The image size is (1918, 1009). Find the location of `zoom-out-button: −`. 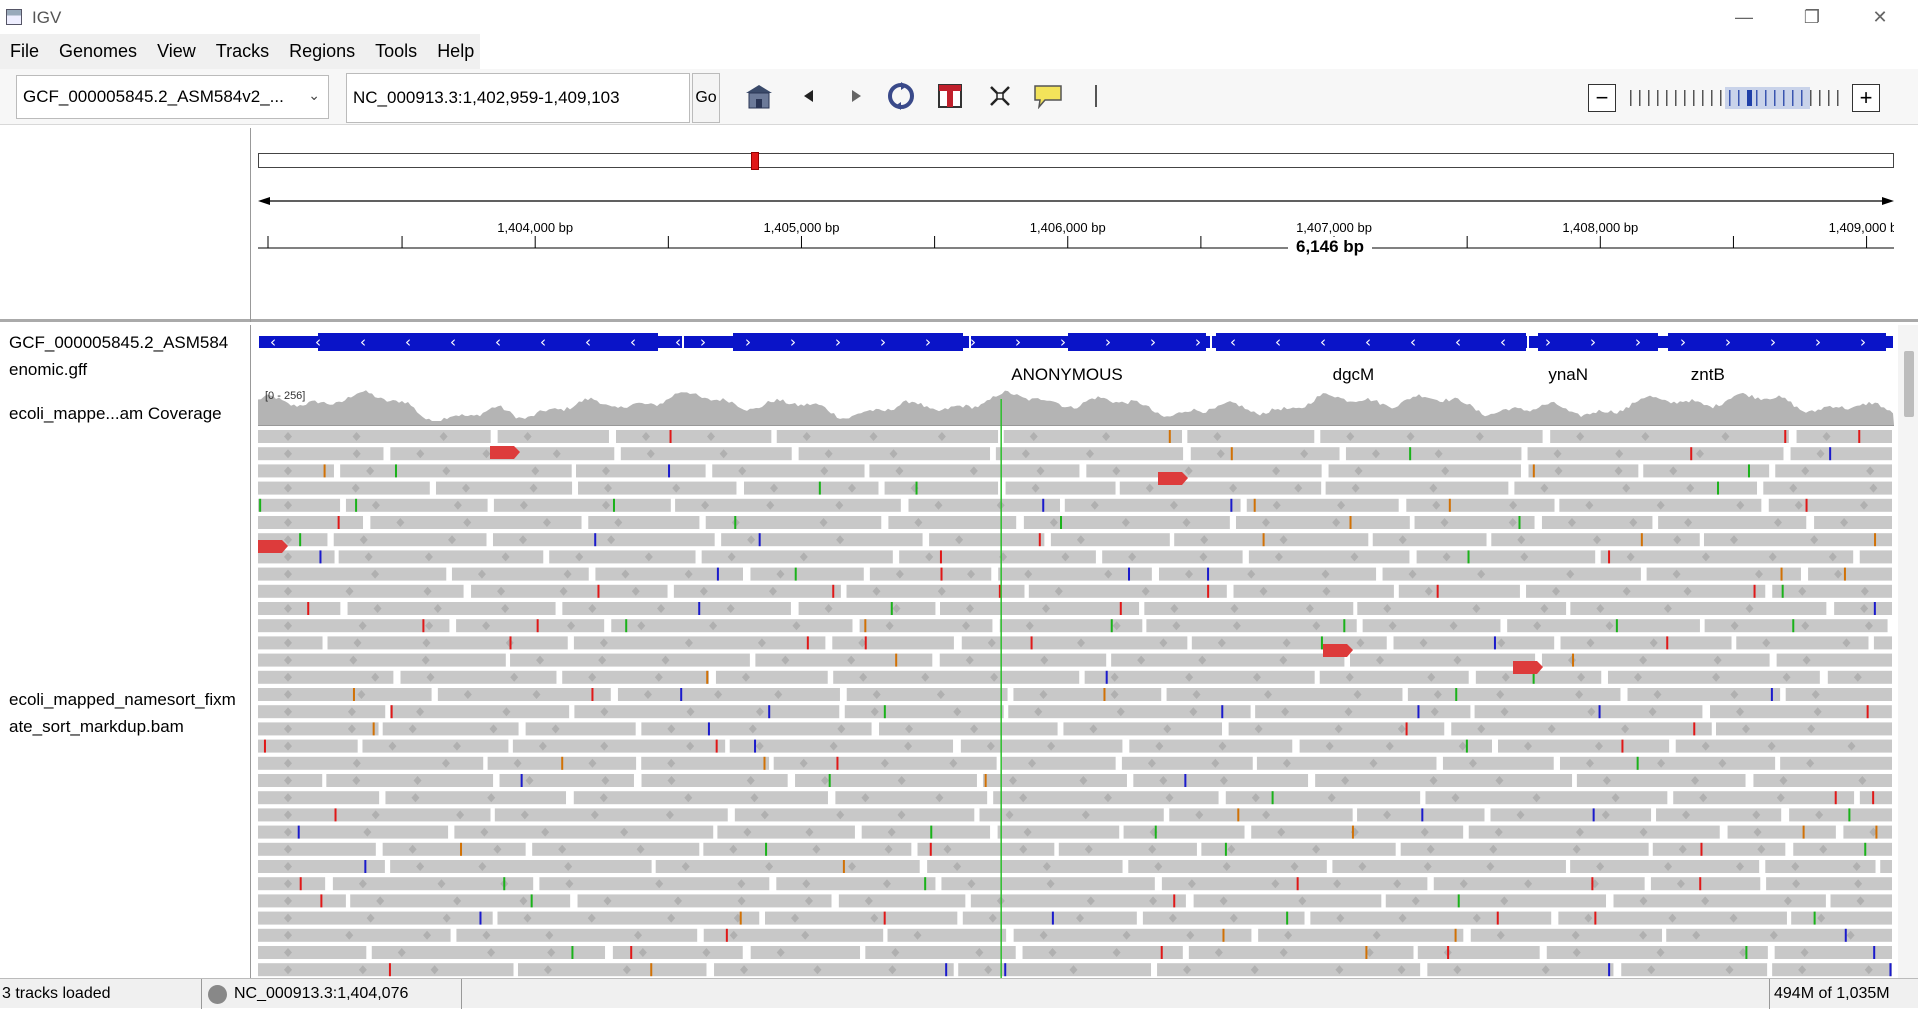

zoom-out-button: − is located at coordinates (1602, 98).